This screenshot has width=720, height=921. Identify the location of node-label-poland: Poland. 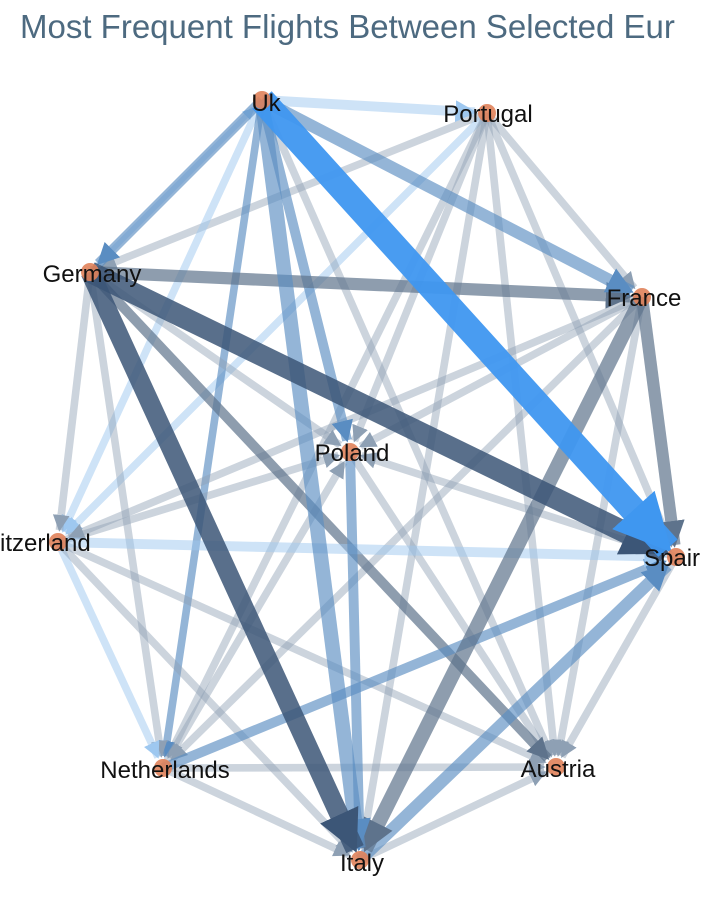
(352, 453).